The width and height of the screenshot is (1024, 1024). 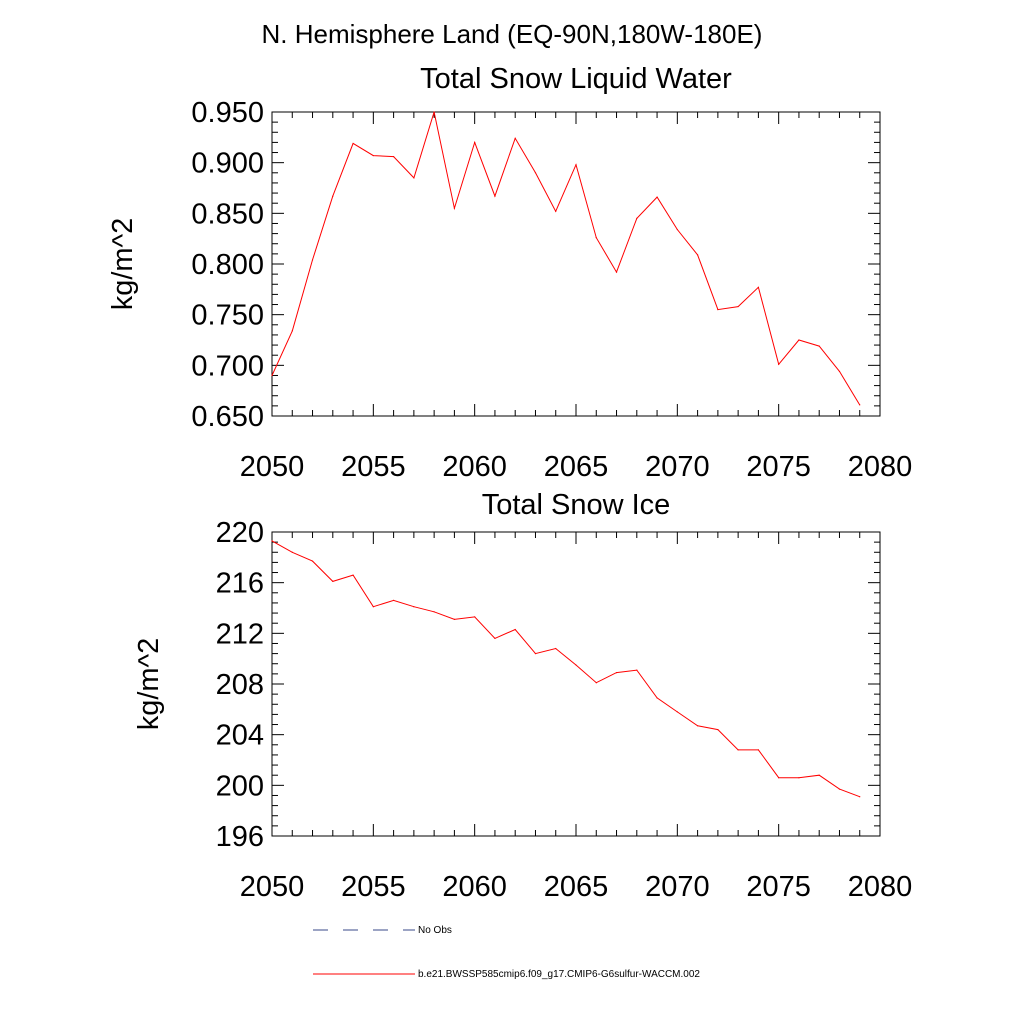 I want to click on y-tick-label: 220, so click(x=240, y=533).